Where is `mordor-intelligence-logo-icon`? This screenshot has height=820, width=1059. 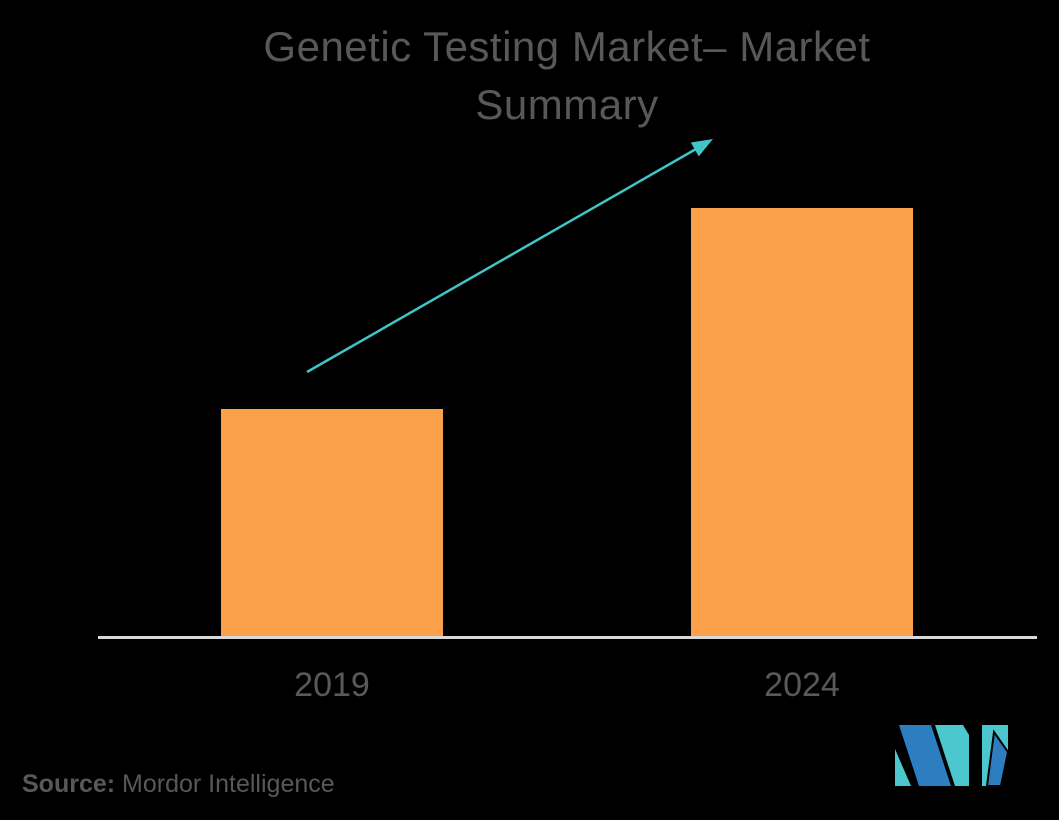
mordor-intelligence-logo-icon is located at coordinates (951, 755).